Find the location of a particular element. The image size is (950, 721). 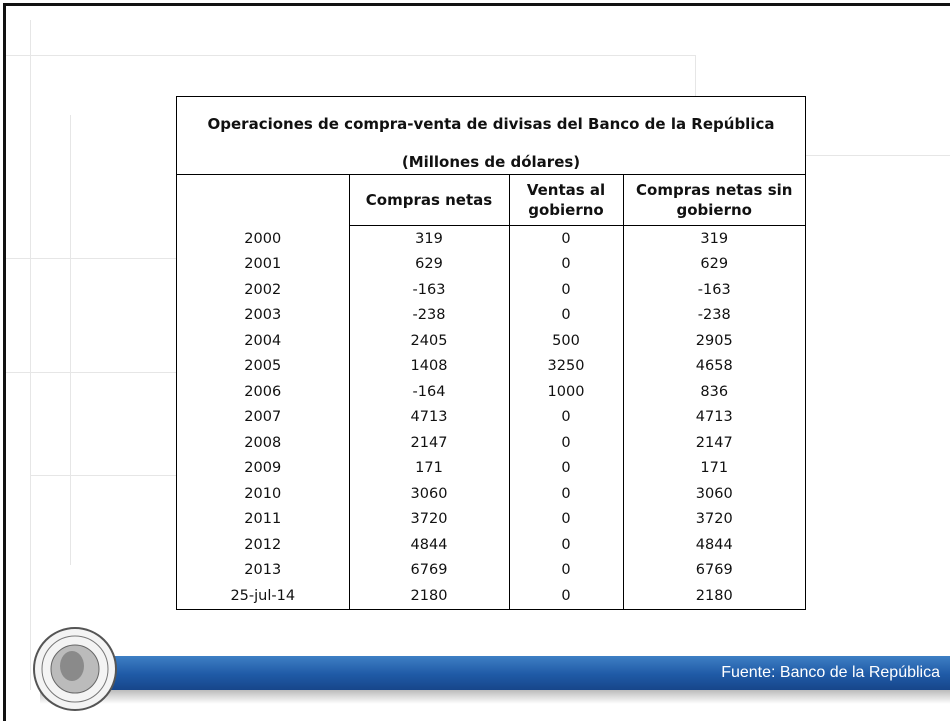

table-row: 25-jul-14 2180 0 2180 is located at coordinates (491, 596).